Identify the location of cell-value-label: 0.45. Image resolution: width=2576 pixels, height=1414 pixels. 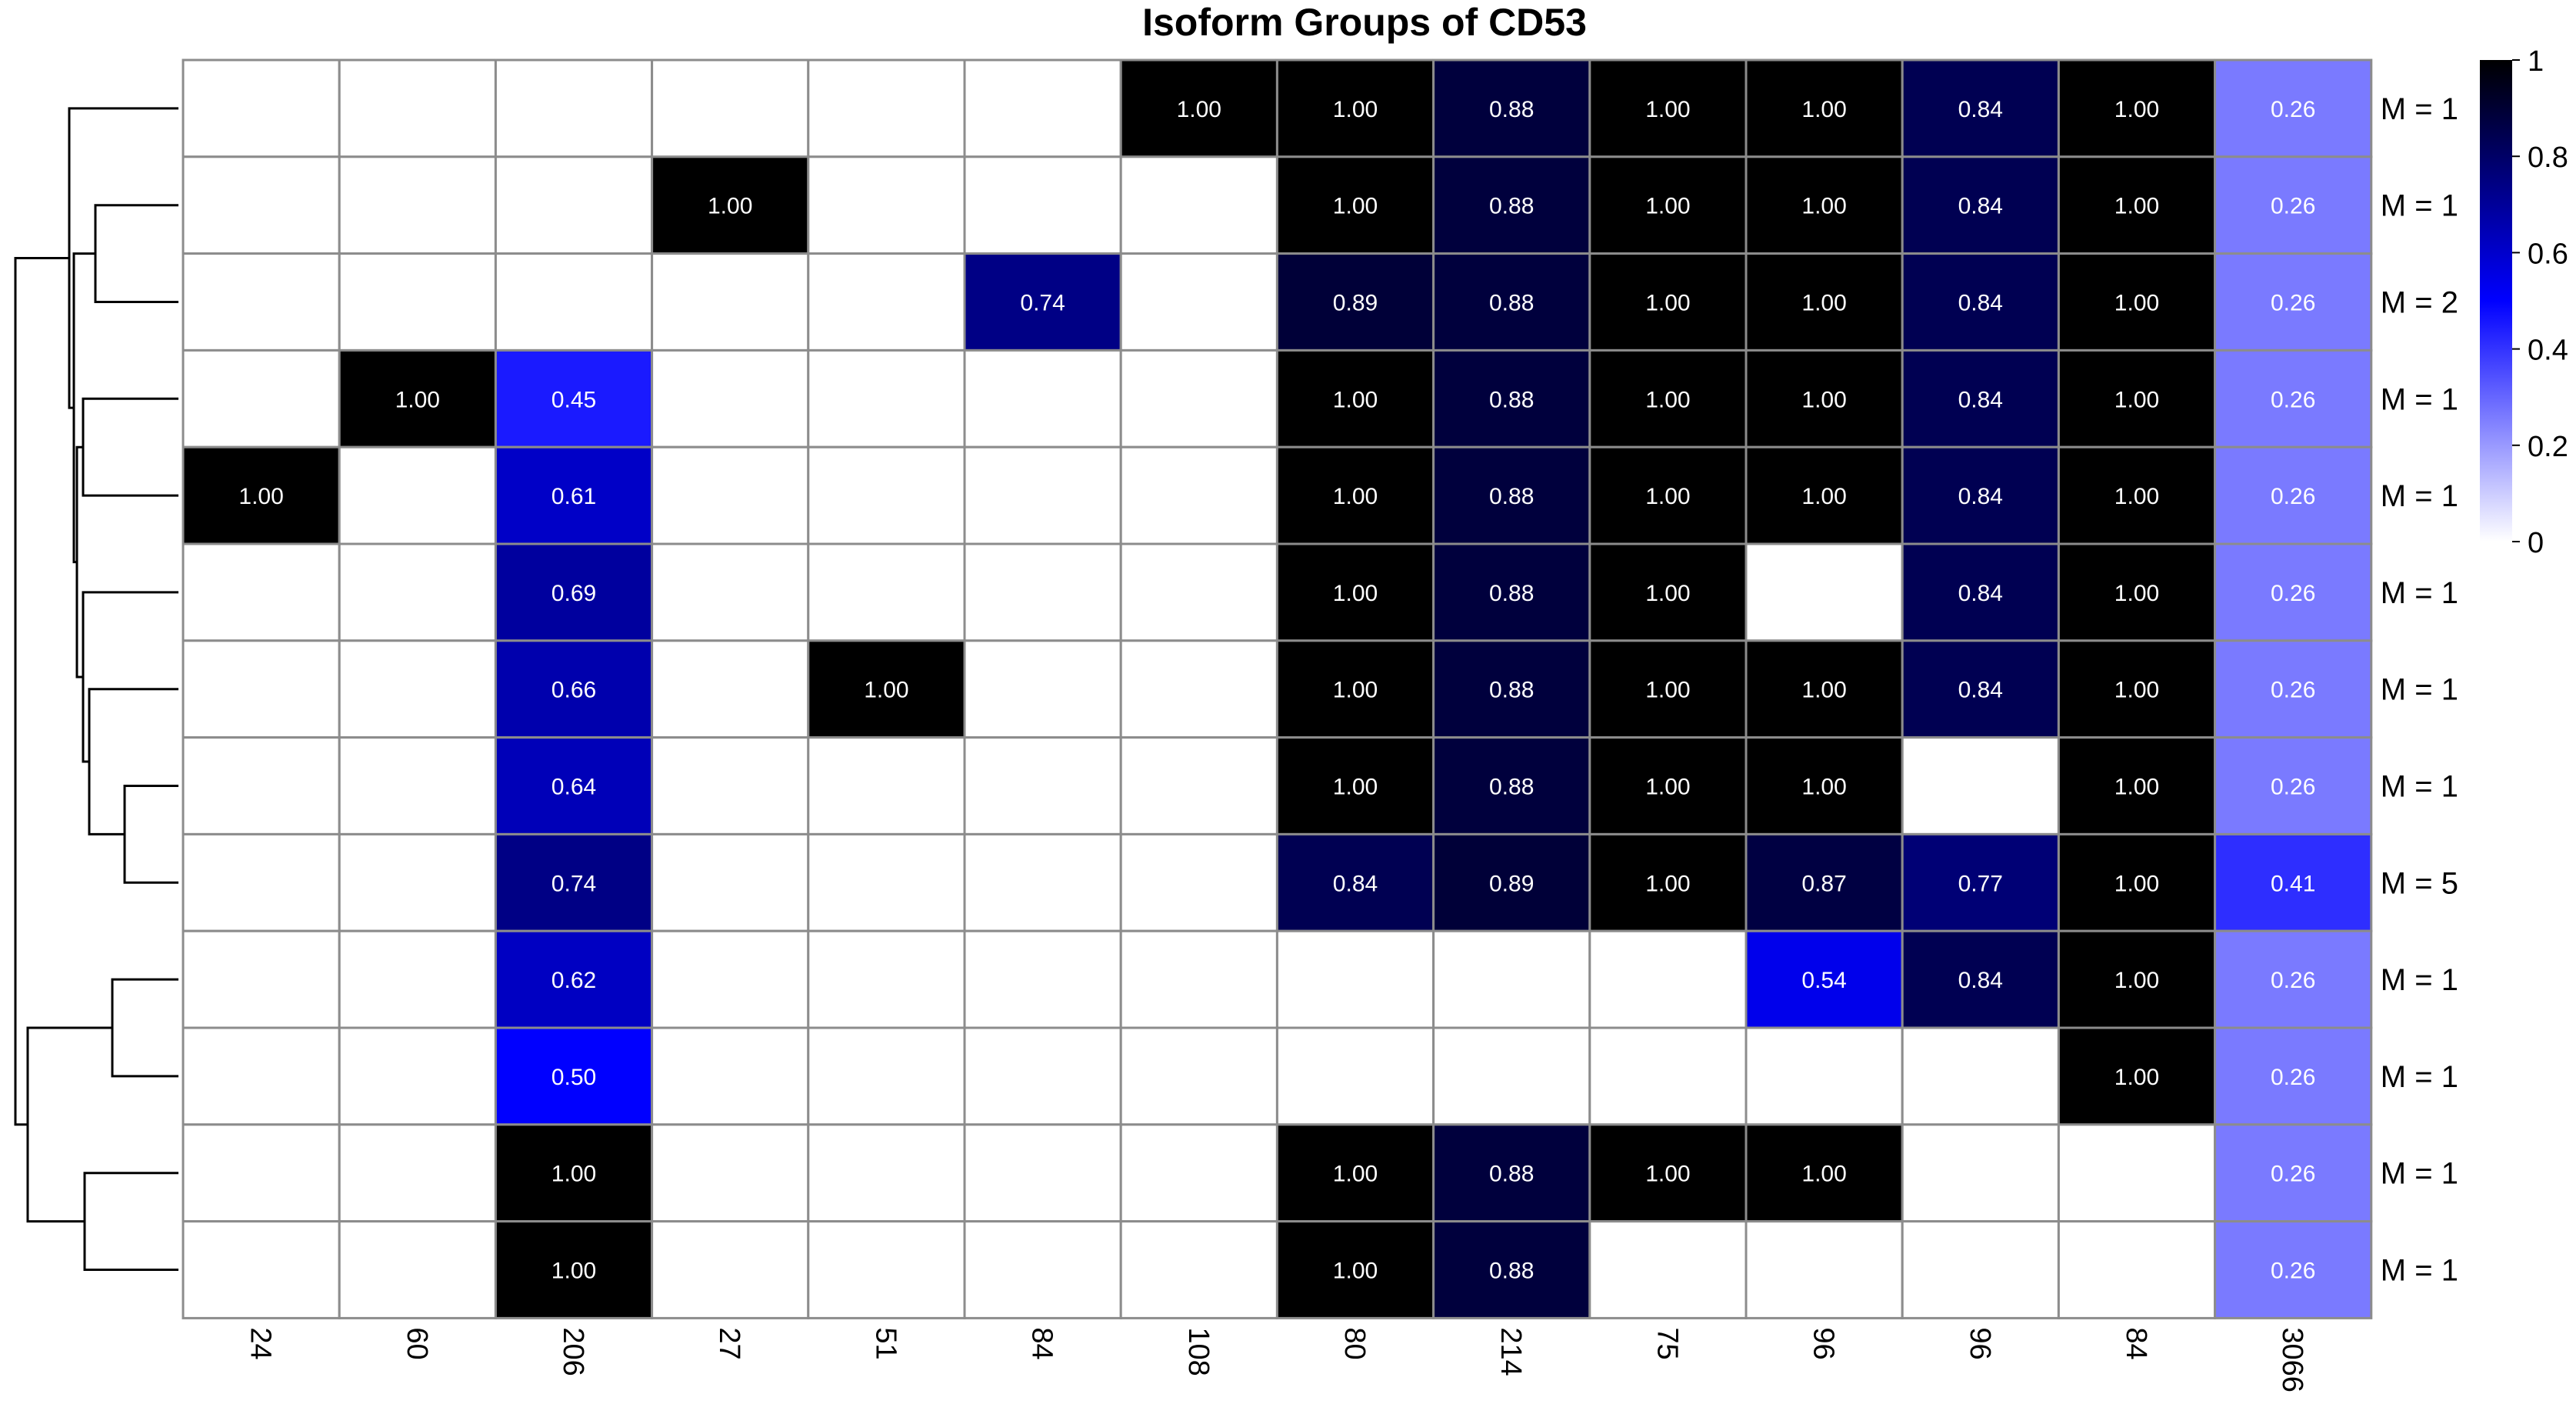
(574, 399).